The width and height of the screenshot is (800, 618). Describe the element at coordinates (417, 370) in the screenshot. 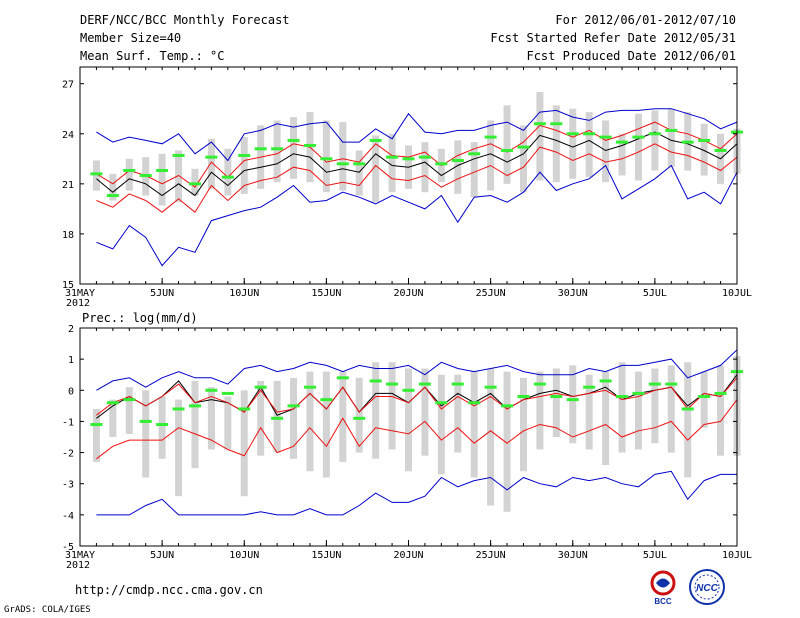

I see `precipitation-upper-extreme-line` at that location.